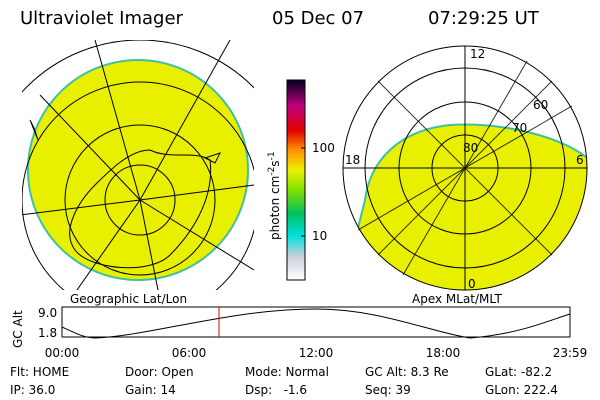  What do you see at coordinates (477, 54) in the screenshot?
I see `mlt-label: 12` at bounding box center [477, 54].